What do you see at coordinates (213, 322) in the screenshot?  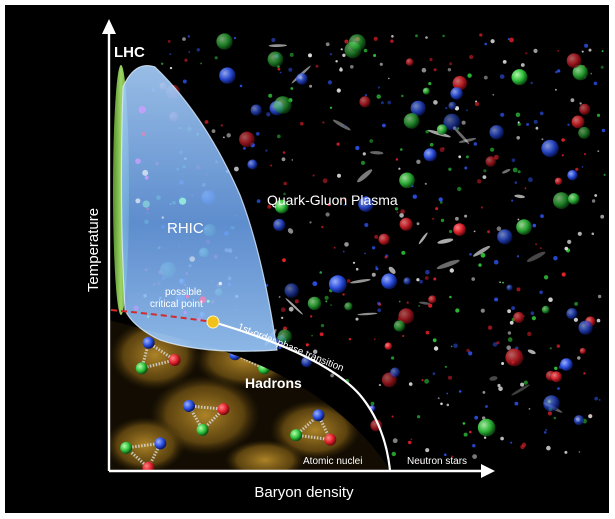 I see `critical-point-marker` at bounding box center [213, 322].